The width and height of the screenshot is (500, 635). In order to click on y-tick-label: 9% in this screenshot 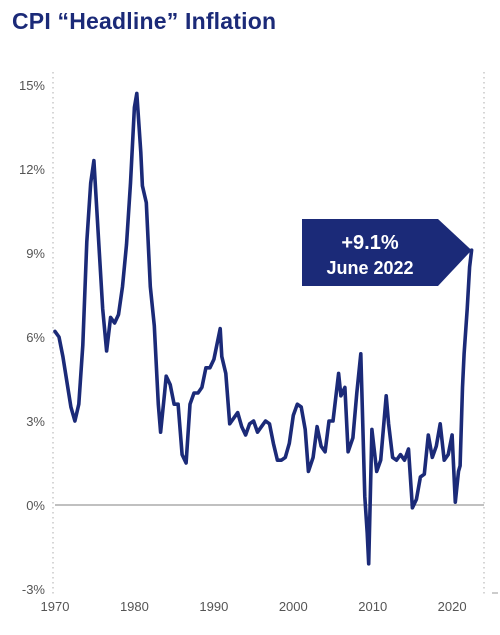, I will do `click(35, 253)`.